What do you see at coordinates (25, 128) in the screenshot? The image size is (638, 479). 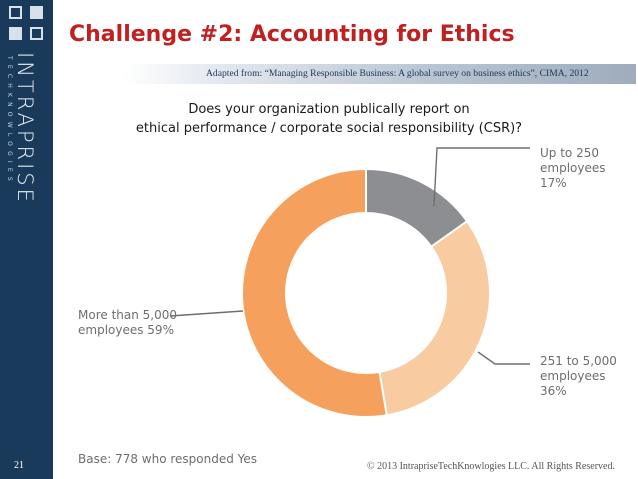 I see `brand-name: INTRAPRISE` at bounding box center [25, 128].